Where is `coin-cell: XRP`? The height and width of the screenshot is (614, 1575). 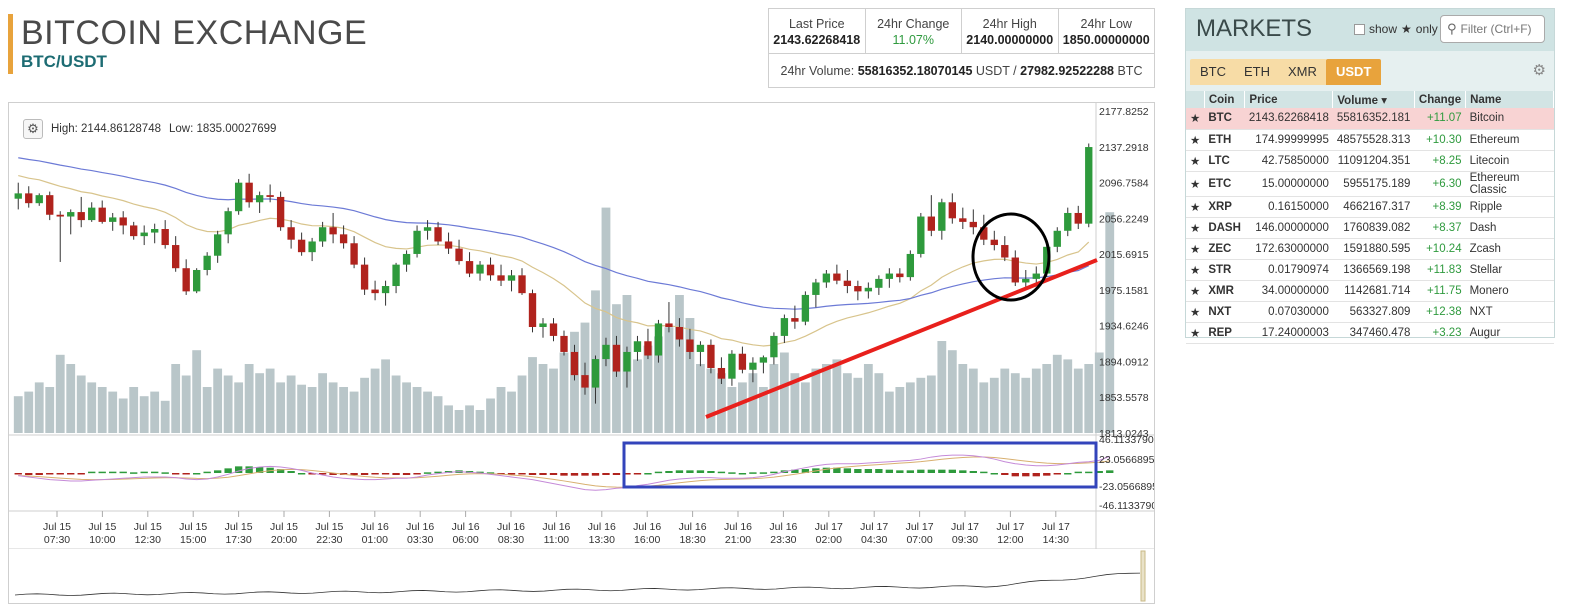
coin-cell: XRP is located at coordinates (1224, 207).